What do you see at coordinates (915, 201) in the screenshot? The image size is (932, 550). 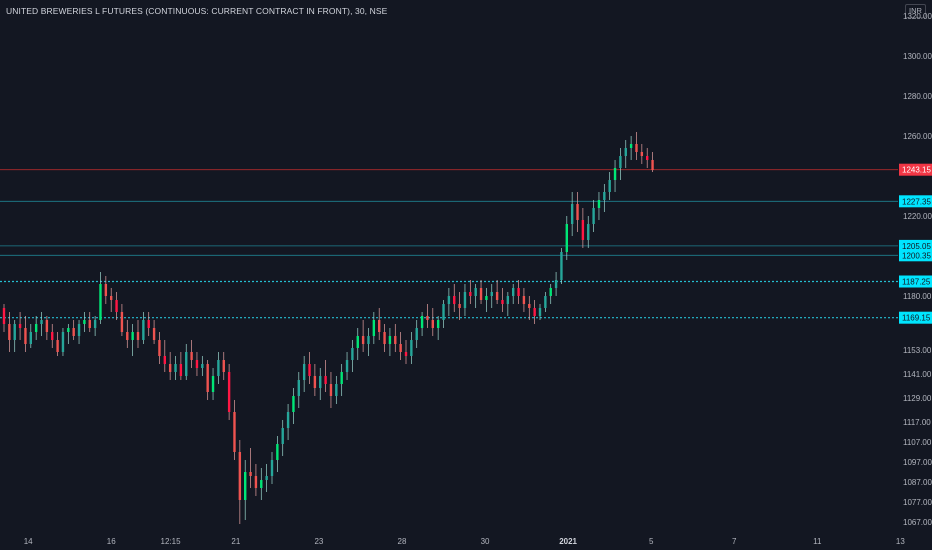 I see `level-label-0: 1227.35` at bounding box center [915, 201].